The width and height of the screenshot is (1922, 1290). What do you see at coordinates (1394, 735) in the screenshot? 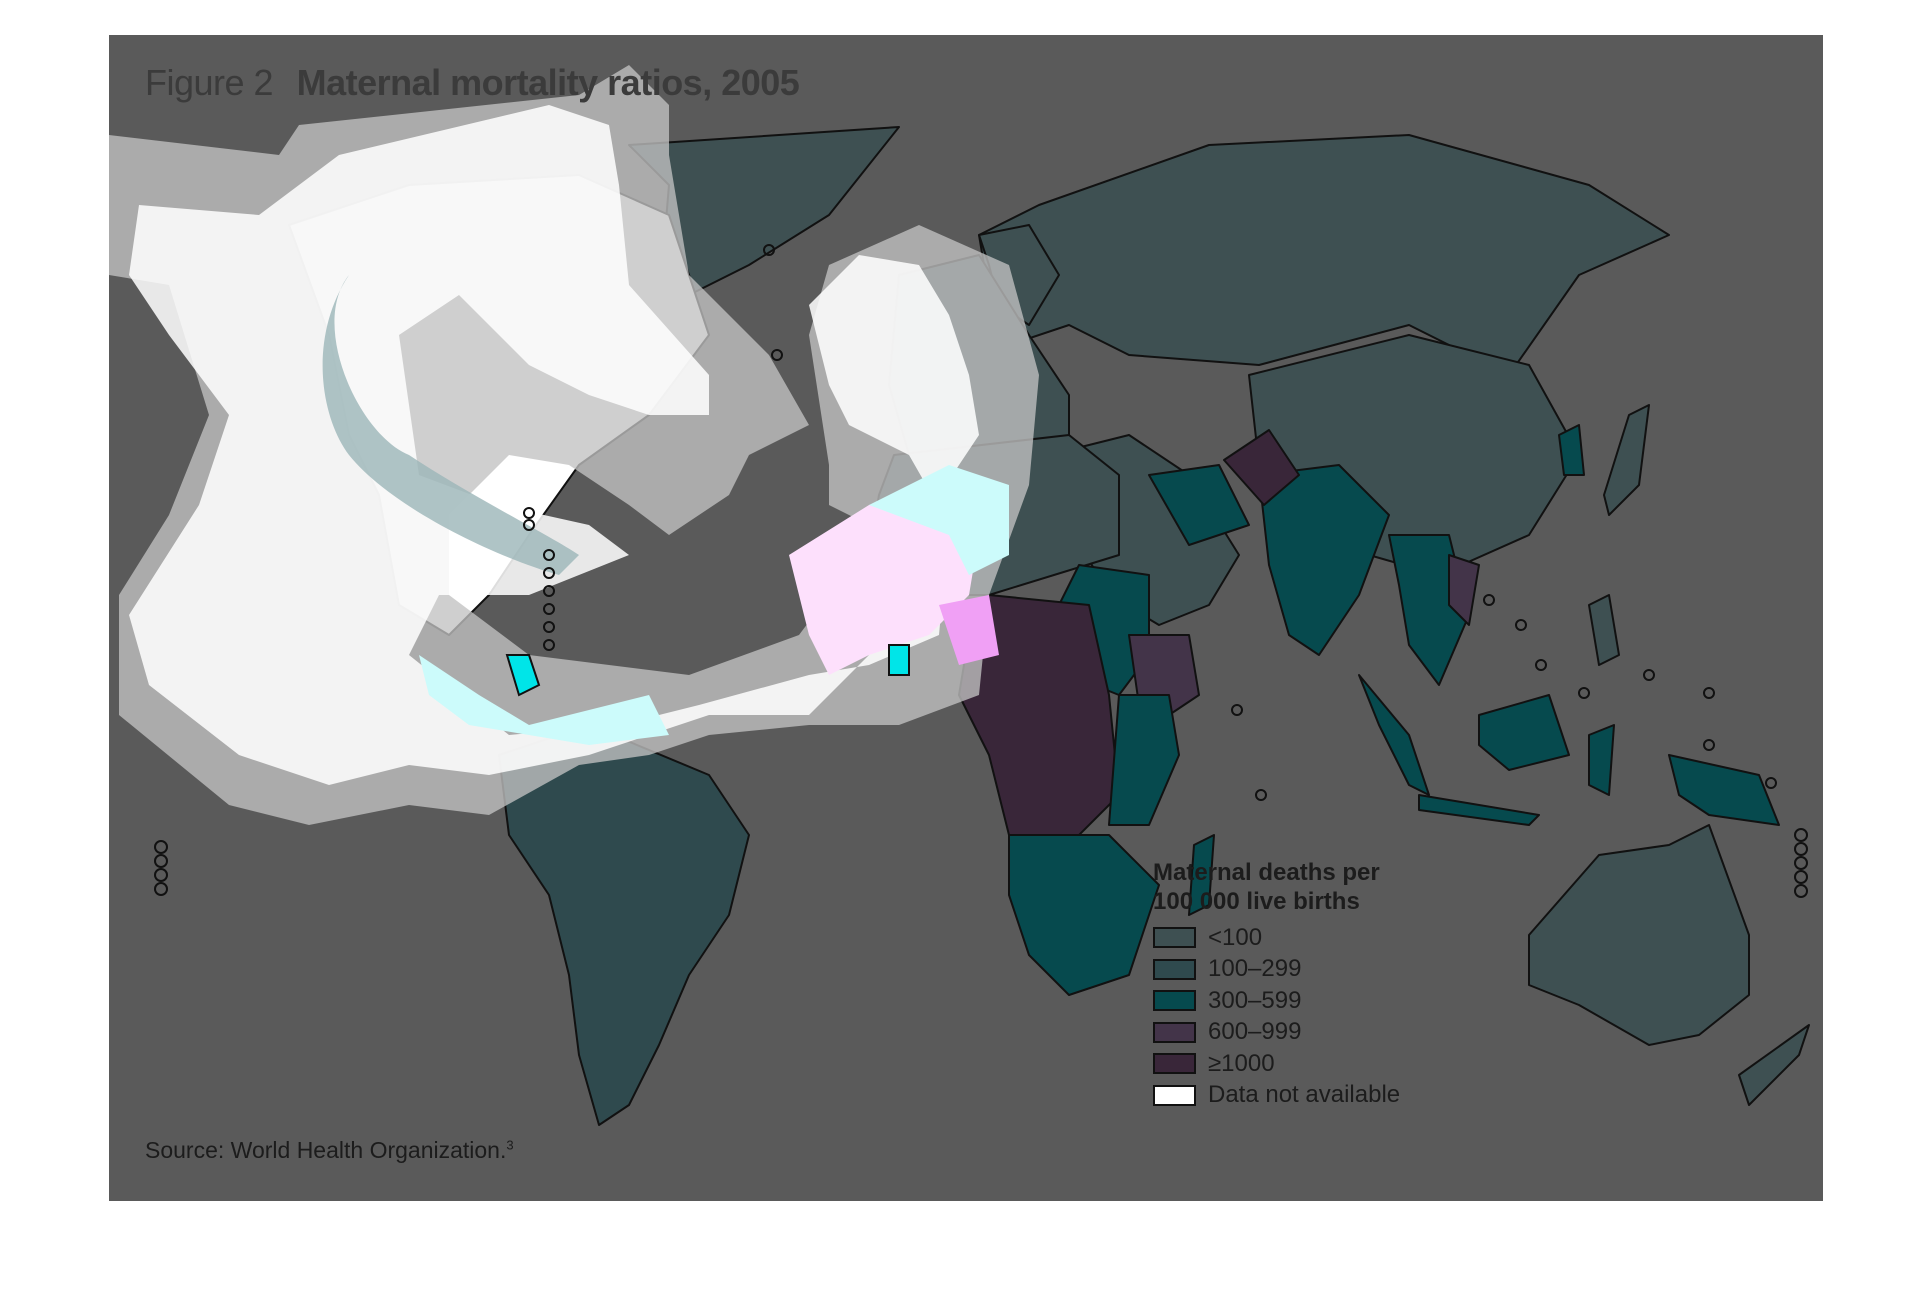
I see `sumatra` at bounding box center [1394, 735].